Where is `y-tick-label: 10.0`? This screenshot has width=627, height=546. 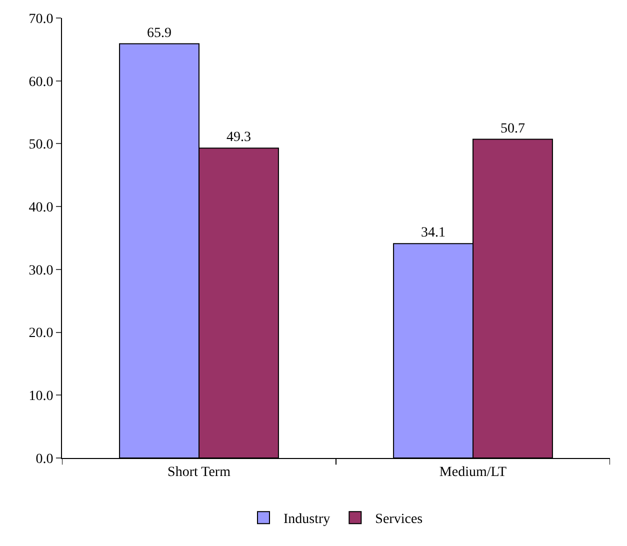
y-tick-label: 10.0 is located at coordinates (41, 396).